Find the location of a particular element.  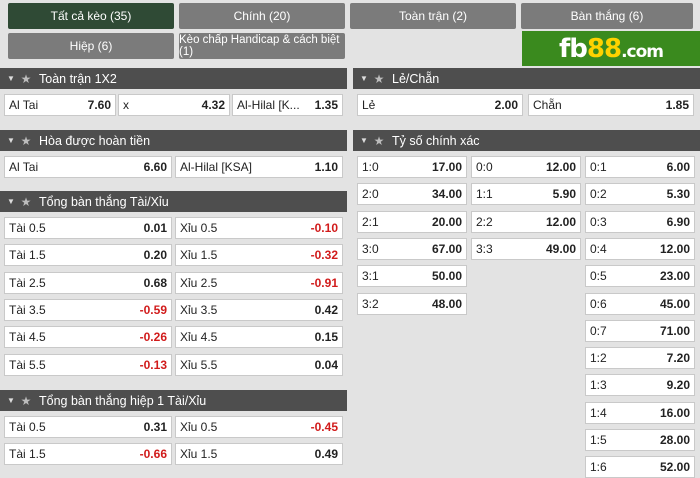

odds-cell: Xỉu 0.5 -0.10 is located at coordinates (259, 228).